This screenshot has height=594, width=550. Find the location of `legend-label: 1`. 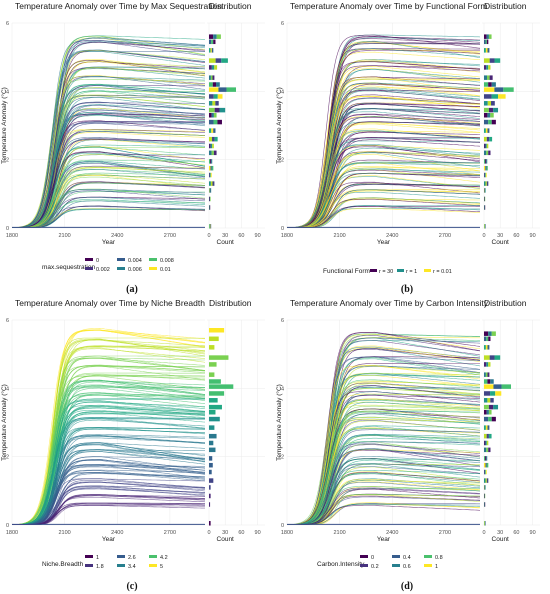

legend-label: 1 is located at coordinates (97, 558).